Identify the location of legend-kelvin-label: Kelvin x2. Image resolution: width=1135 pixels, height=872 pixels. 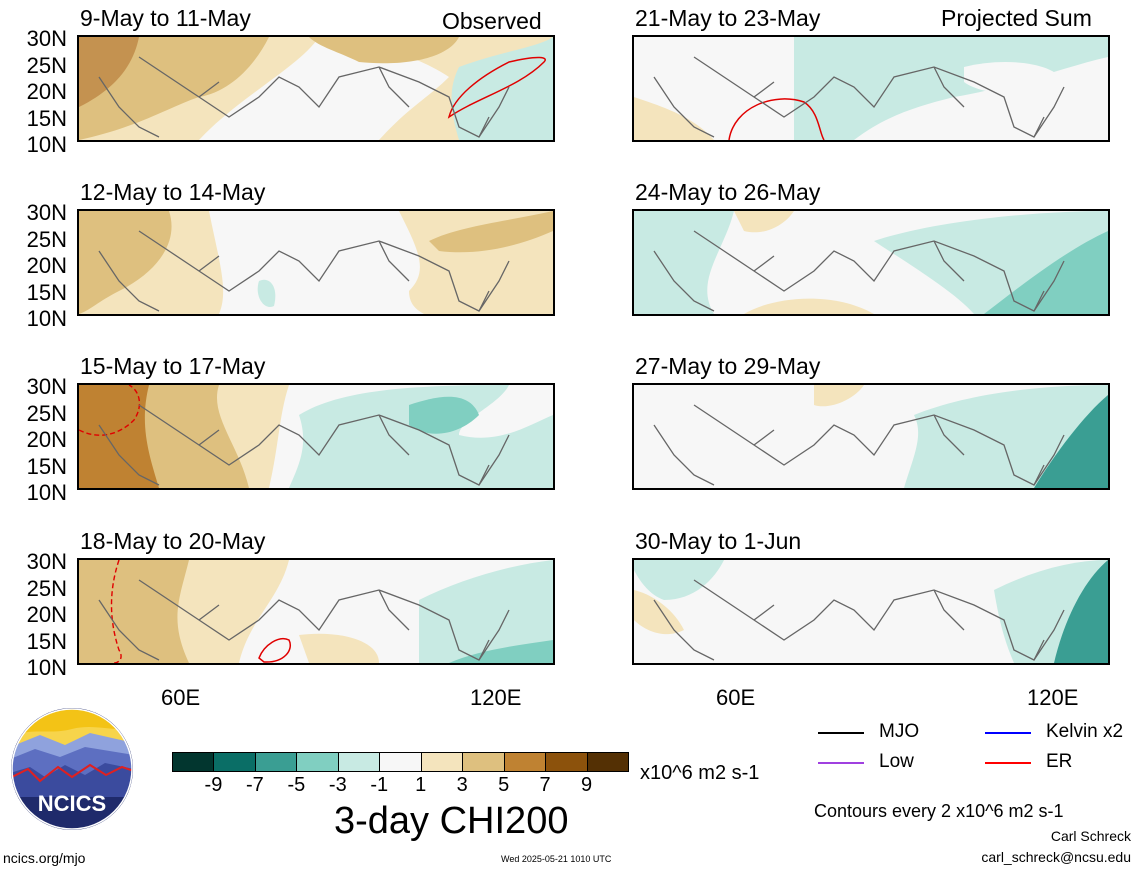
(1085, 731).